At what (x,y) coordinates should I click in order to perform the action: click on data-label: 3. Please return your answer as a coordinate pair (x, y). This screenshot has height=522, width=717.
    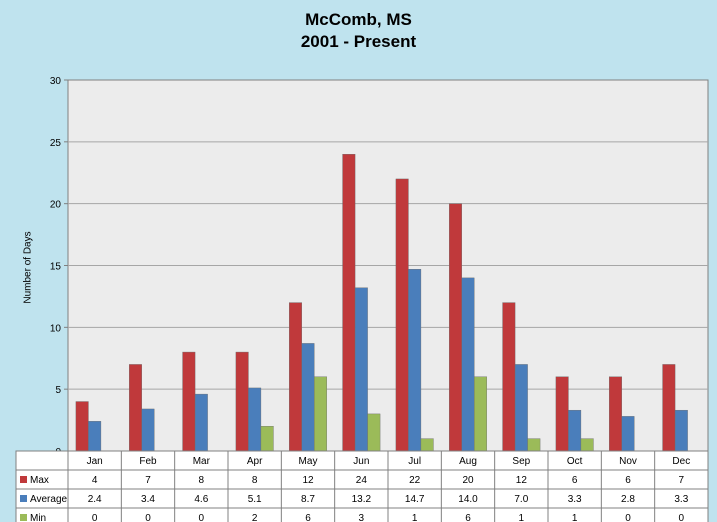
    Looking at the image, I should click on (362, 517).